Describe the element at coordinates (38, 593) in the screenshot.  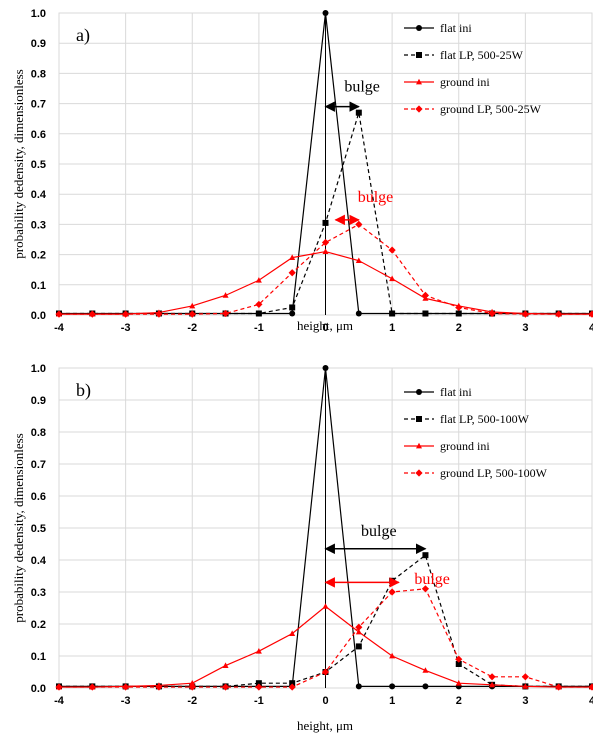
I see `panel-b-y-tick-label: 0.3` at that location.